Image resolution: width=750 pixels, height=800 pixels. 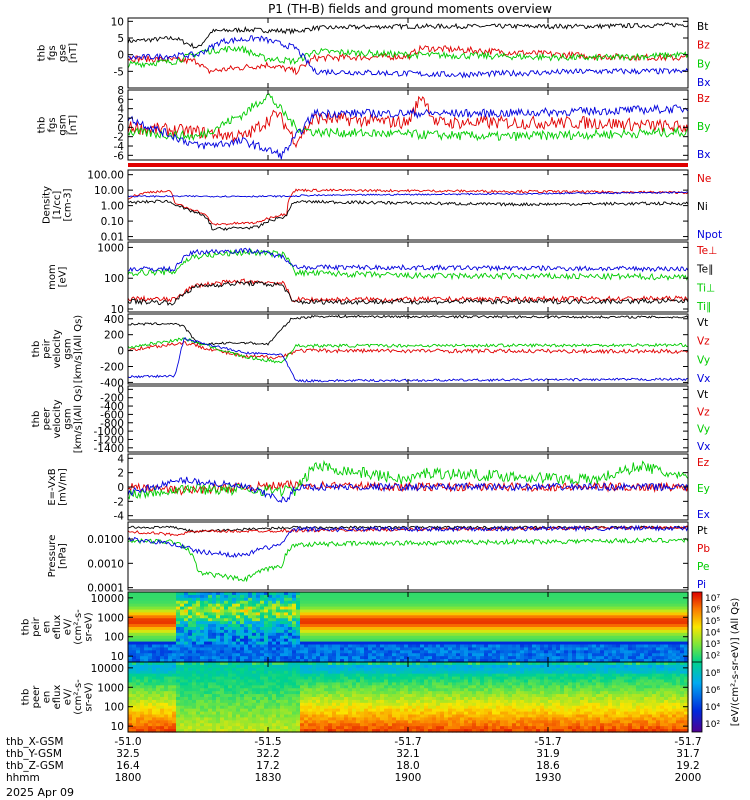 What do you see at coordinates (112, 383) in the screenshot?
I see `y-tick-label: -400` at bounding box center [112, 383].